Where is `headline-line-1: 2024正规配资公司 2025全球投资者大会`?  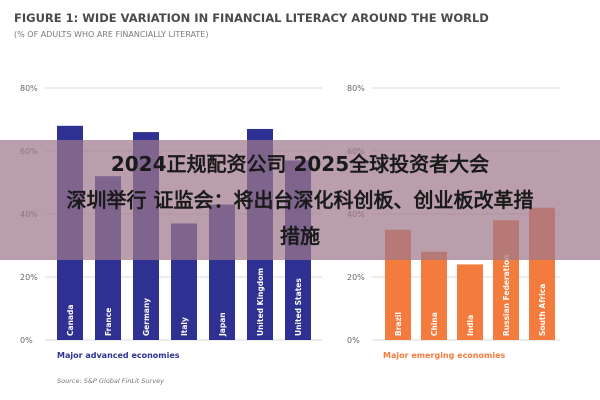
headline-line-1: 2024正规配资公司 2025全球投资者大会 is located at coordinates (300, 164).